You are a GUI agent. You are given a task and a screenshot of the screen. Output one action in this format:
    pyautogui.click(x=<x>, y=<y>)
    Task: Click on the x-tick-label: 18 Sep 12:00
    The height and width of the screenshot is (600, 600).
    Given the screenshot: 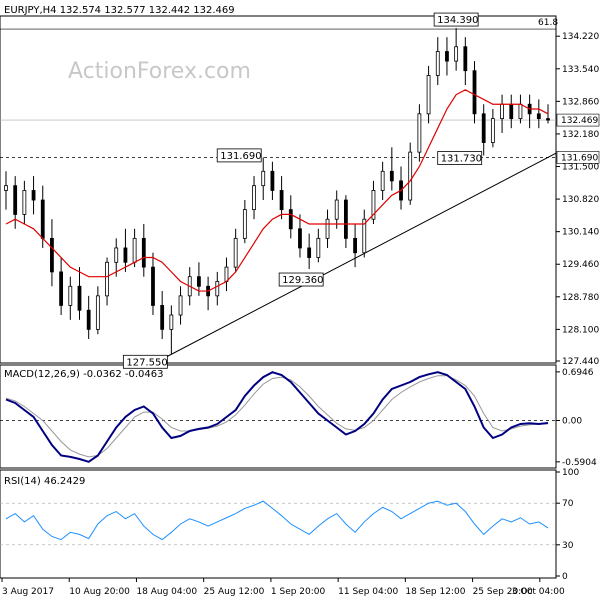 What is the action you would take?
    pyautogui.click(x=435, y=592)
    